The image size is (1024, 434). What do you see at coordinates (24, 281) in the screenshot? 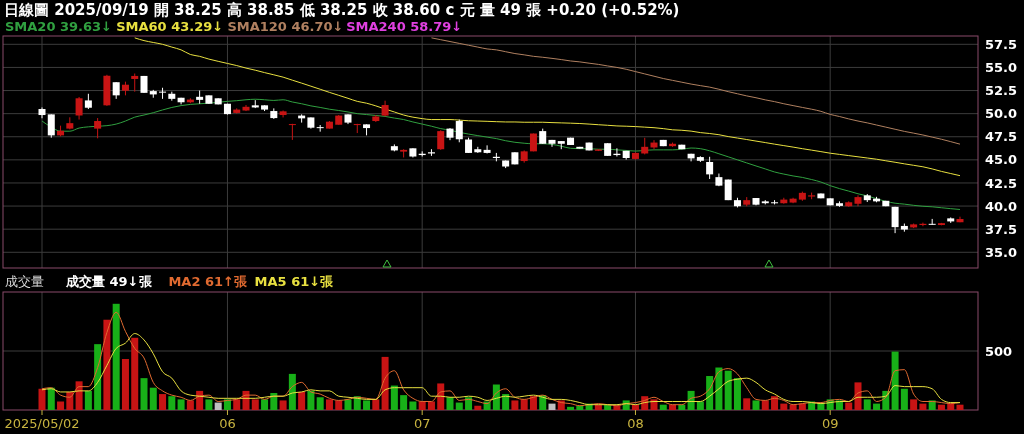
I see `y-axis-title: 成交量` at bounding box center [24, 281].